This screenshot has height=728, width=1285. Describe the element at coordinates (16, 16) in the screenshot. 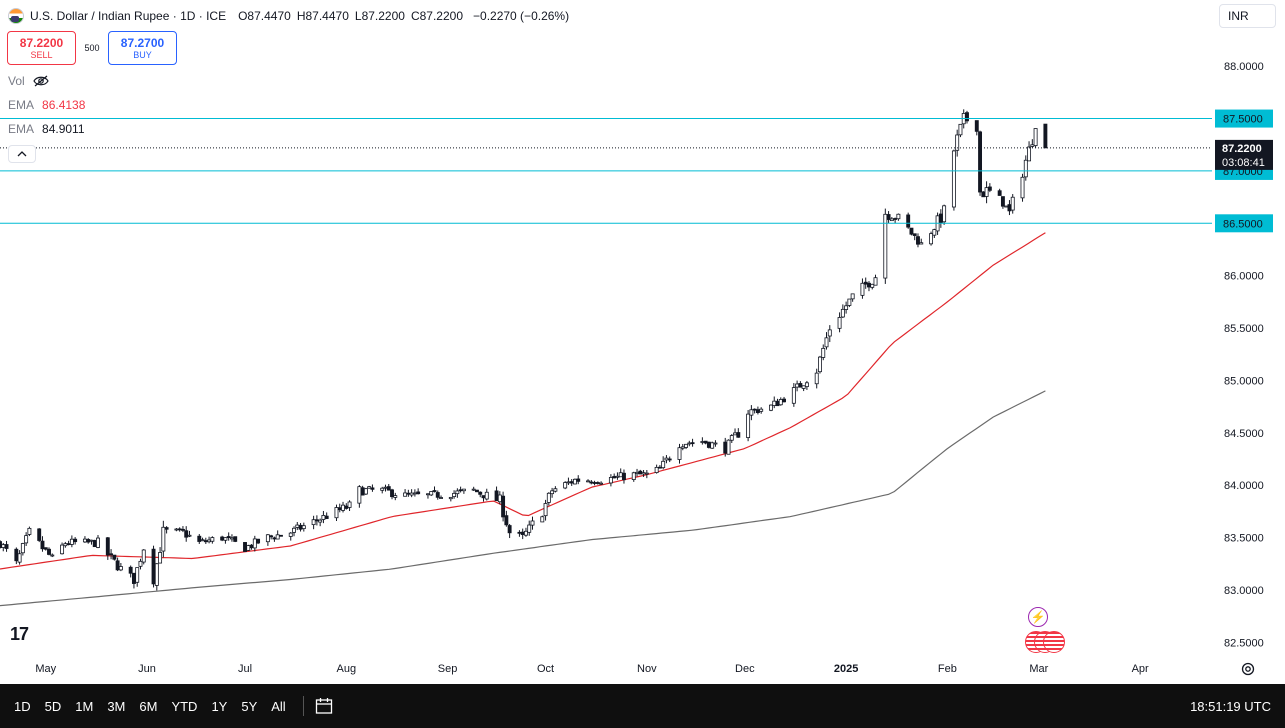

I see `us-india-flag-icon` at that location.